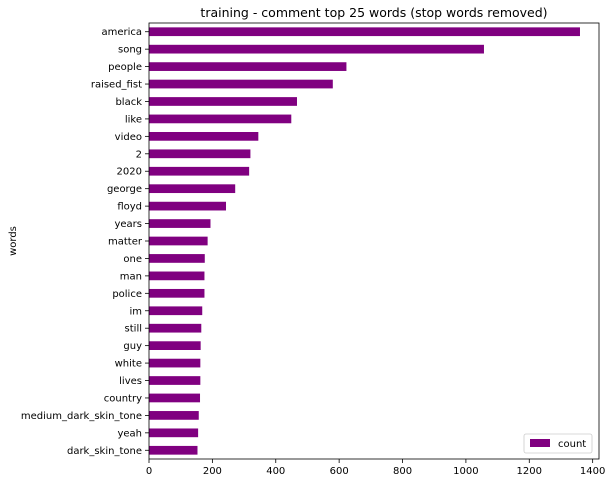 This screenshot has width=606, height=486. I want to click on legend: count, so click(558, 443).